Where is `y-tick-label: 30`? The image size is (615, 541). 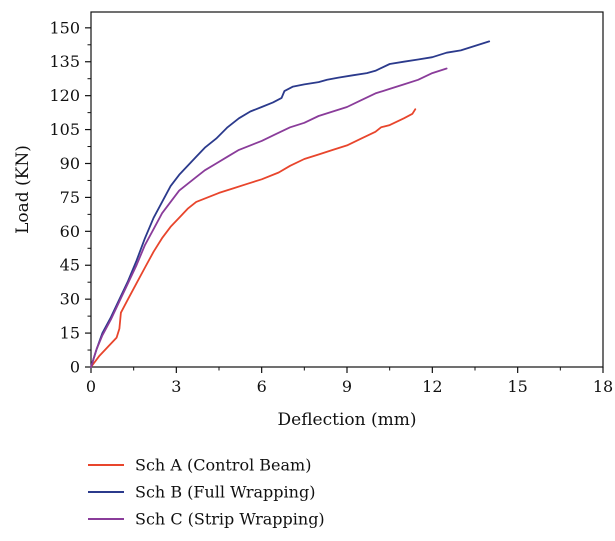 y-tick-label: 30 is located at coordinates (70, 299).